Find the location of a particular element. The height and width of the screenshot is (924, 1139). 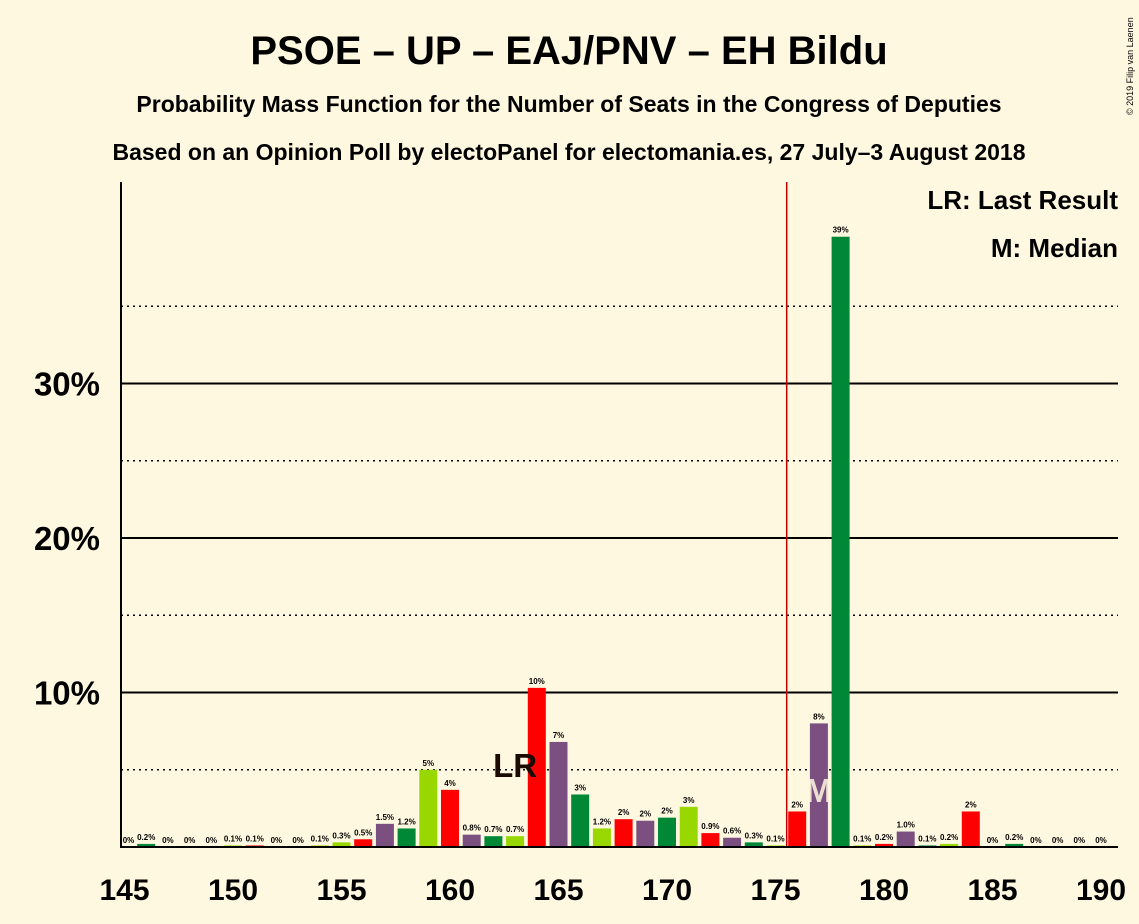

x-tick-label-160: 160 is located at coordinates (450, 890).